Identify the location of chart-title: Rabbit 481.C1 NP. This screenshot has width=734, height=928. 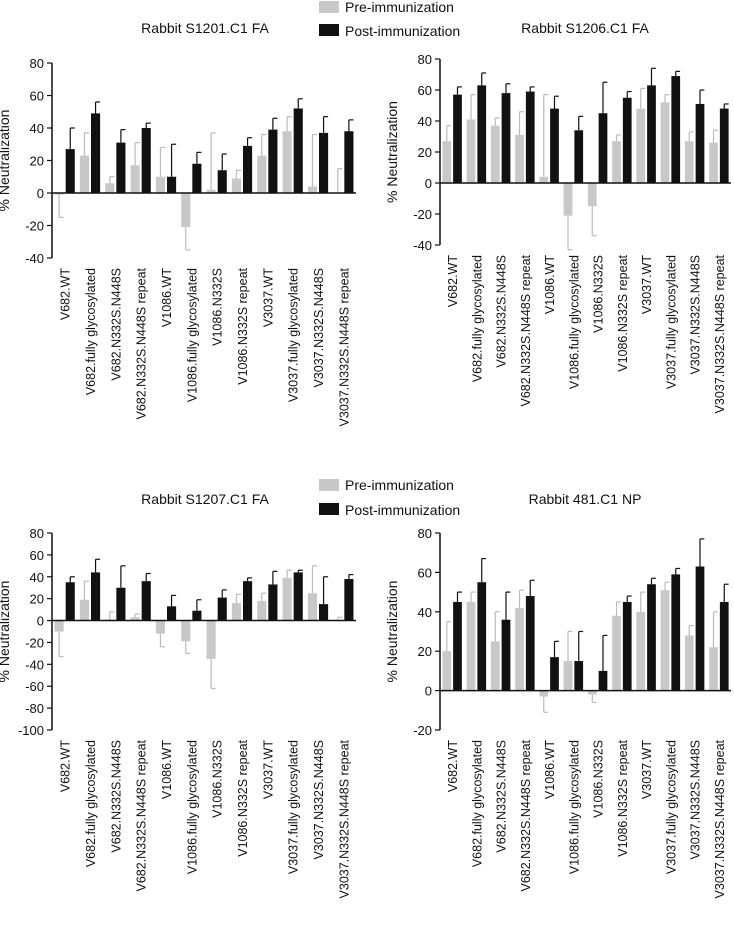
(585, 499).